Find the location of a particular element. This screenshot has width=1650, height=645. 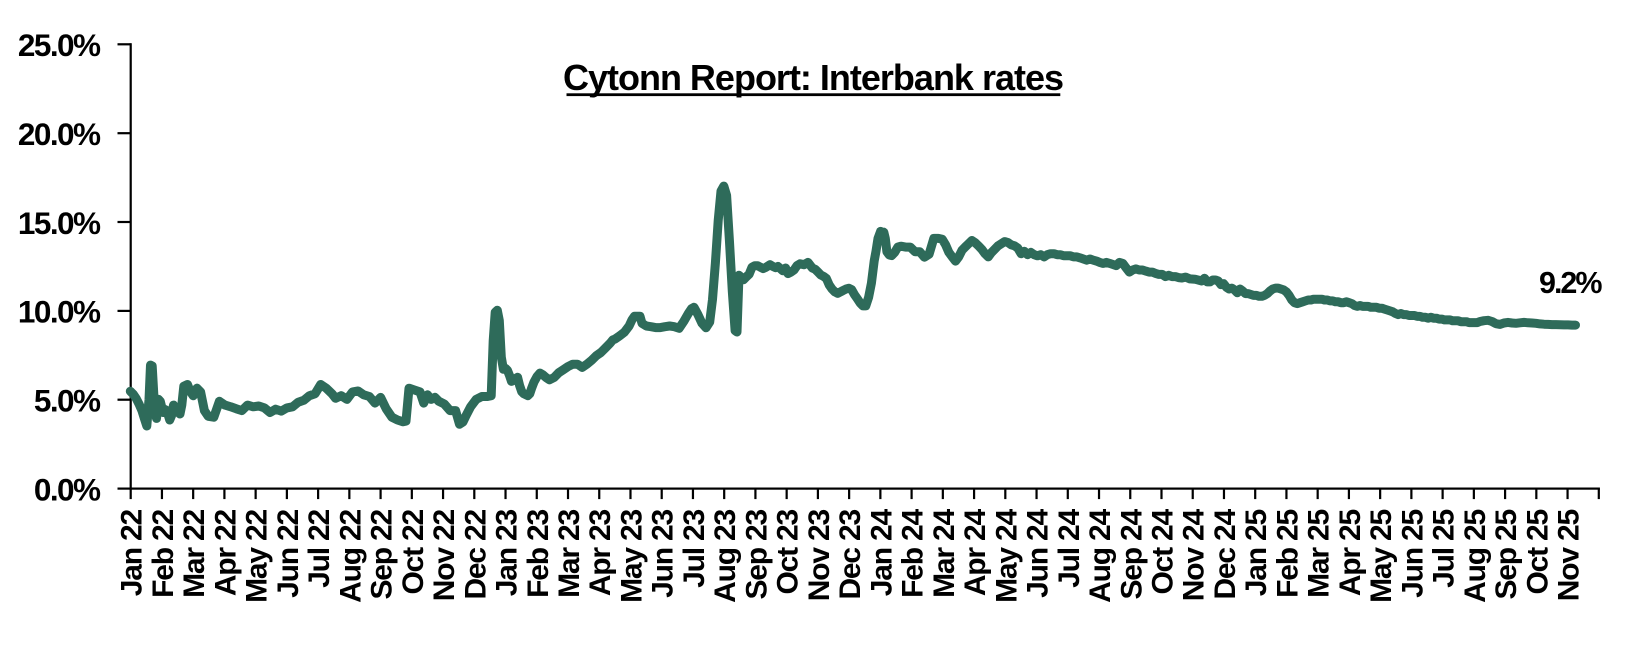

svg-text: 9.2% is located at coordinates (1570, 283).